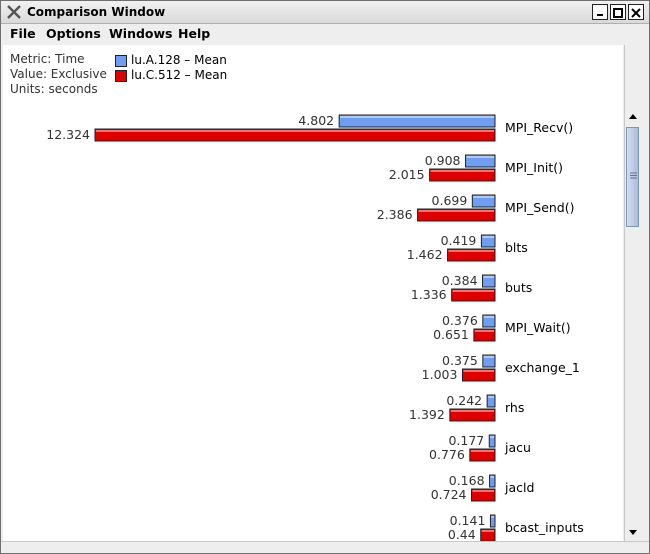 Image resolution: width=650 pixels, height=554 pixels. What do you see at coordinates (179, 60) in the screenshot?
I see `legend-label-series-1: lu.A.128 – Mean` at bounding box center [179, 60].